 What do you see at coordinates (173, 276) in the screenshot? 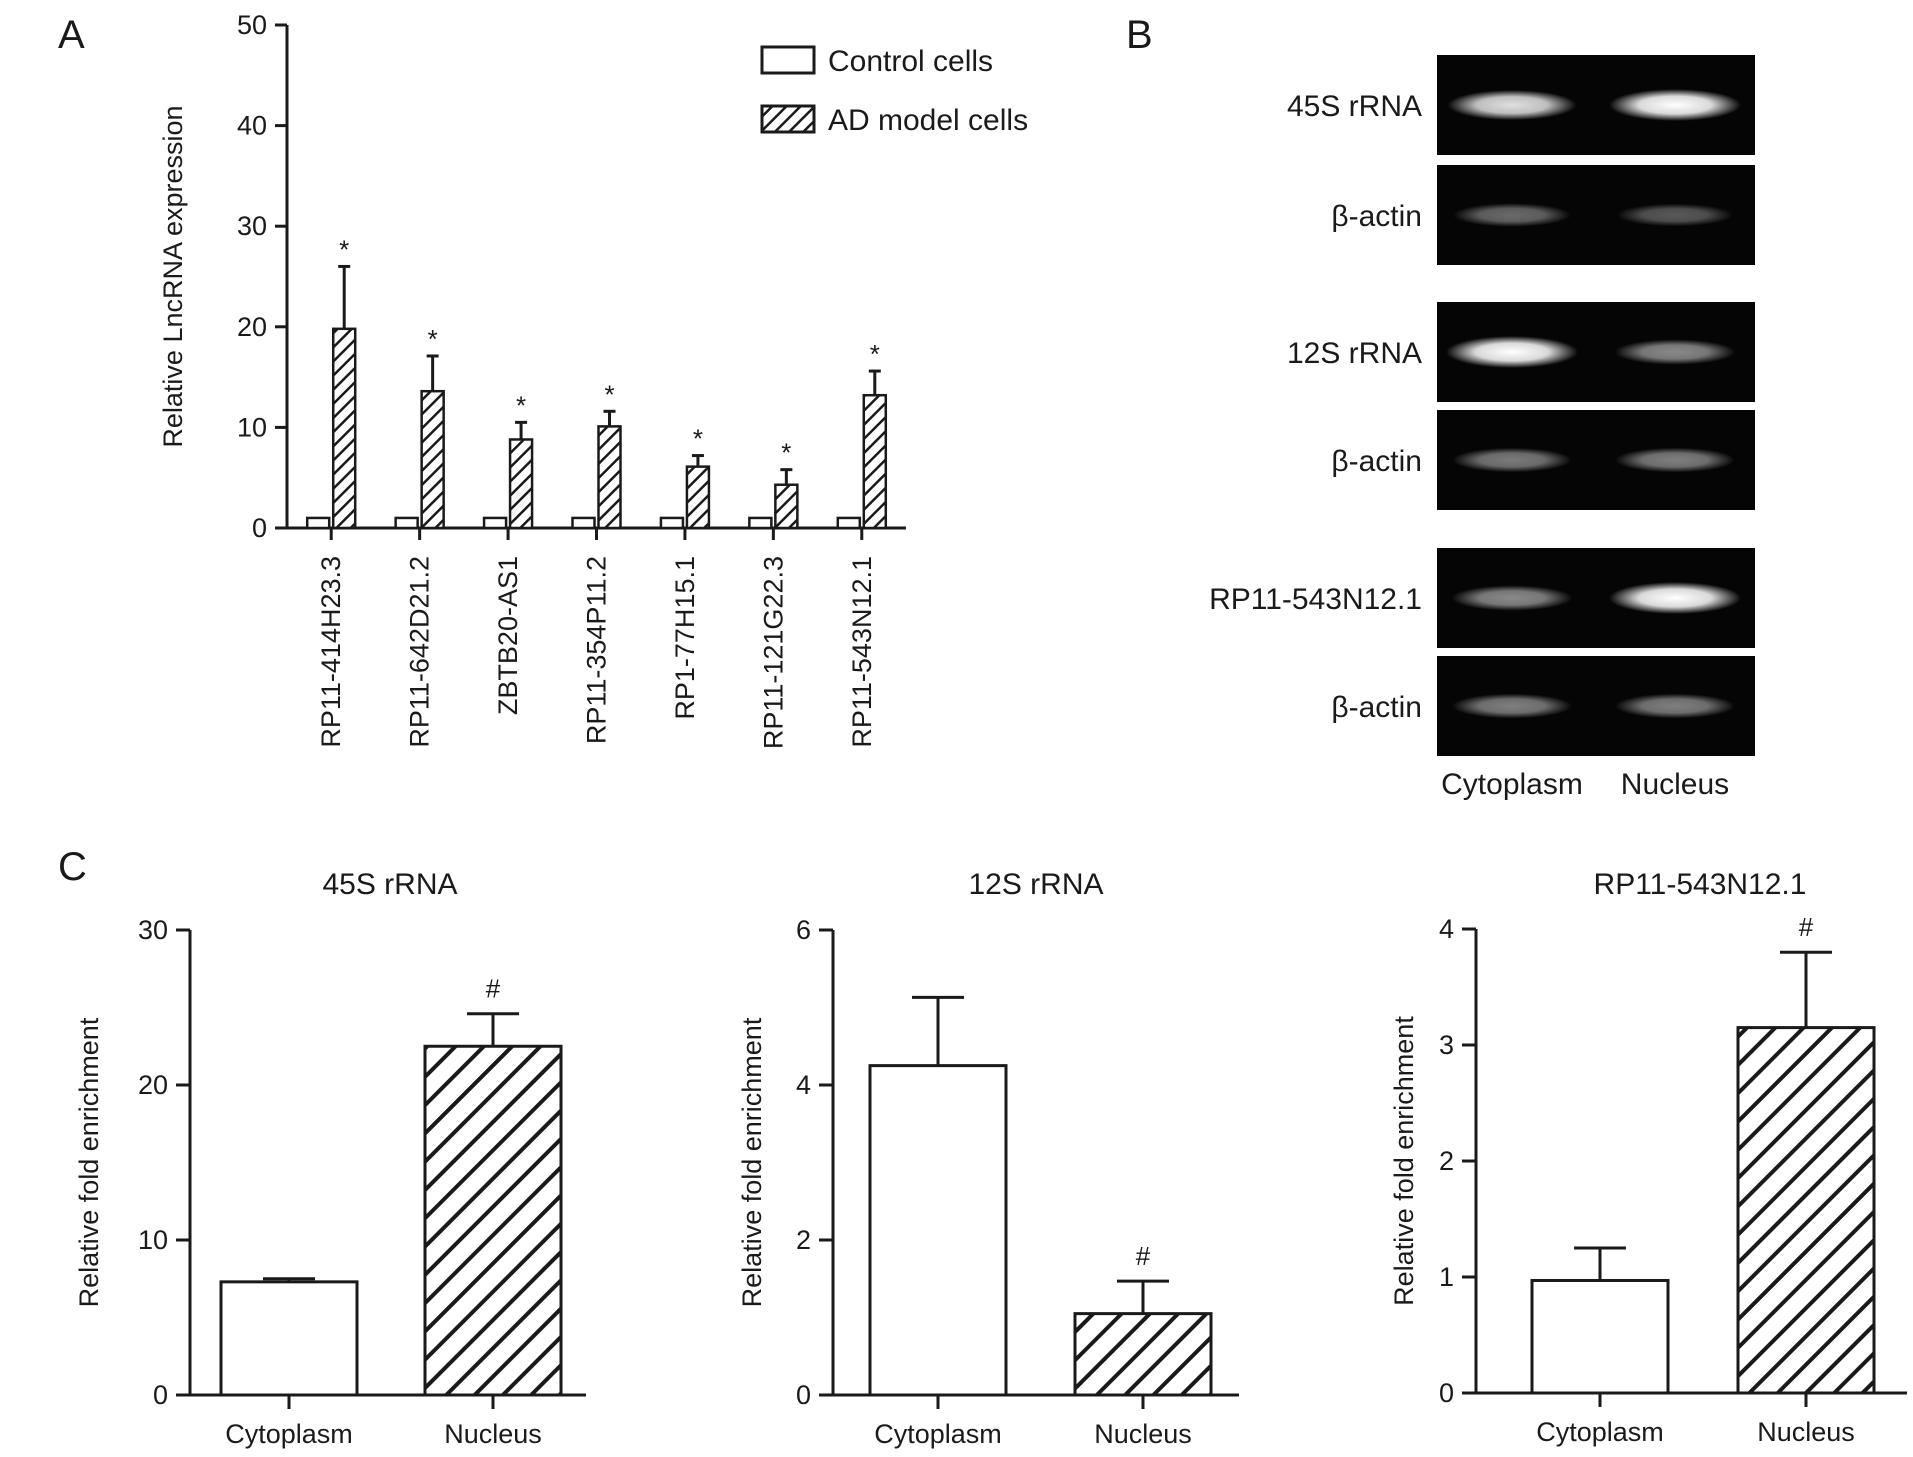
I see `y-axis-label: Relative LncRNA expression` at bounding box center [173, 276].